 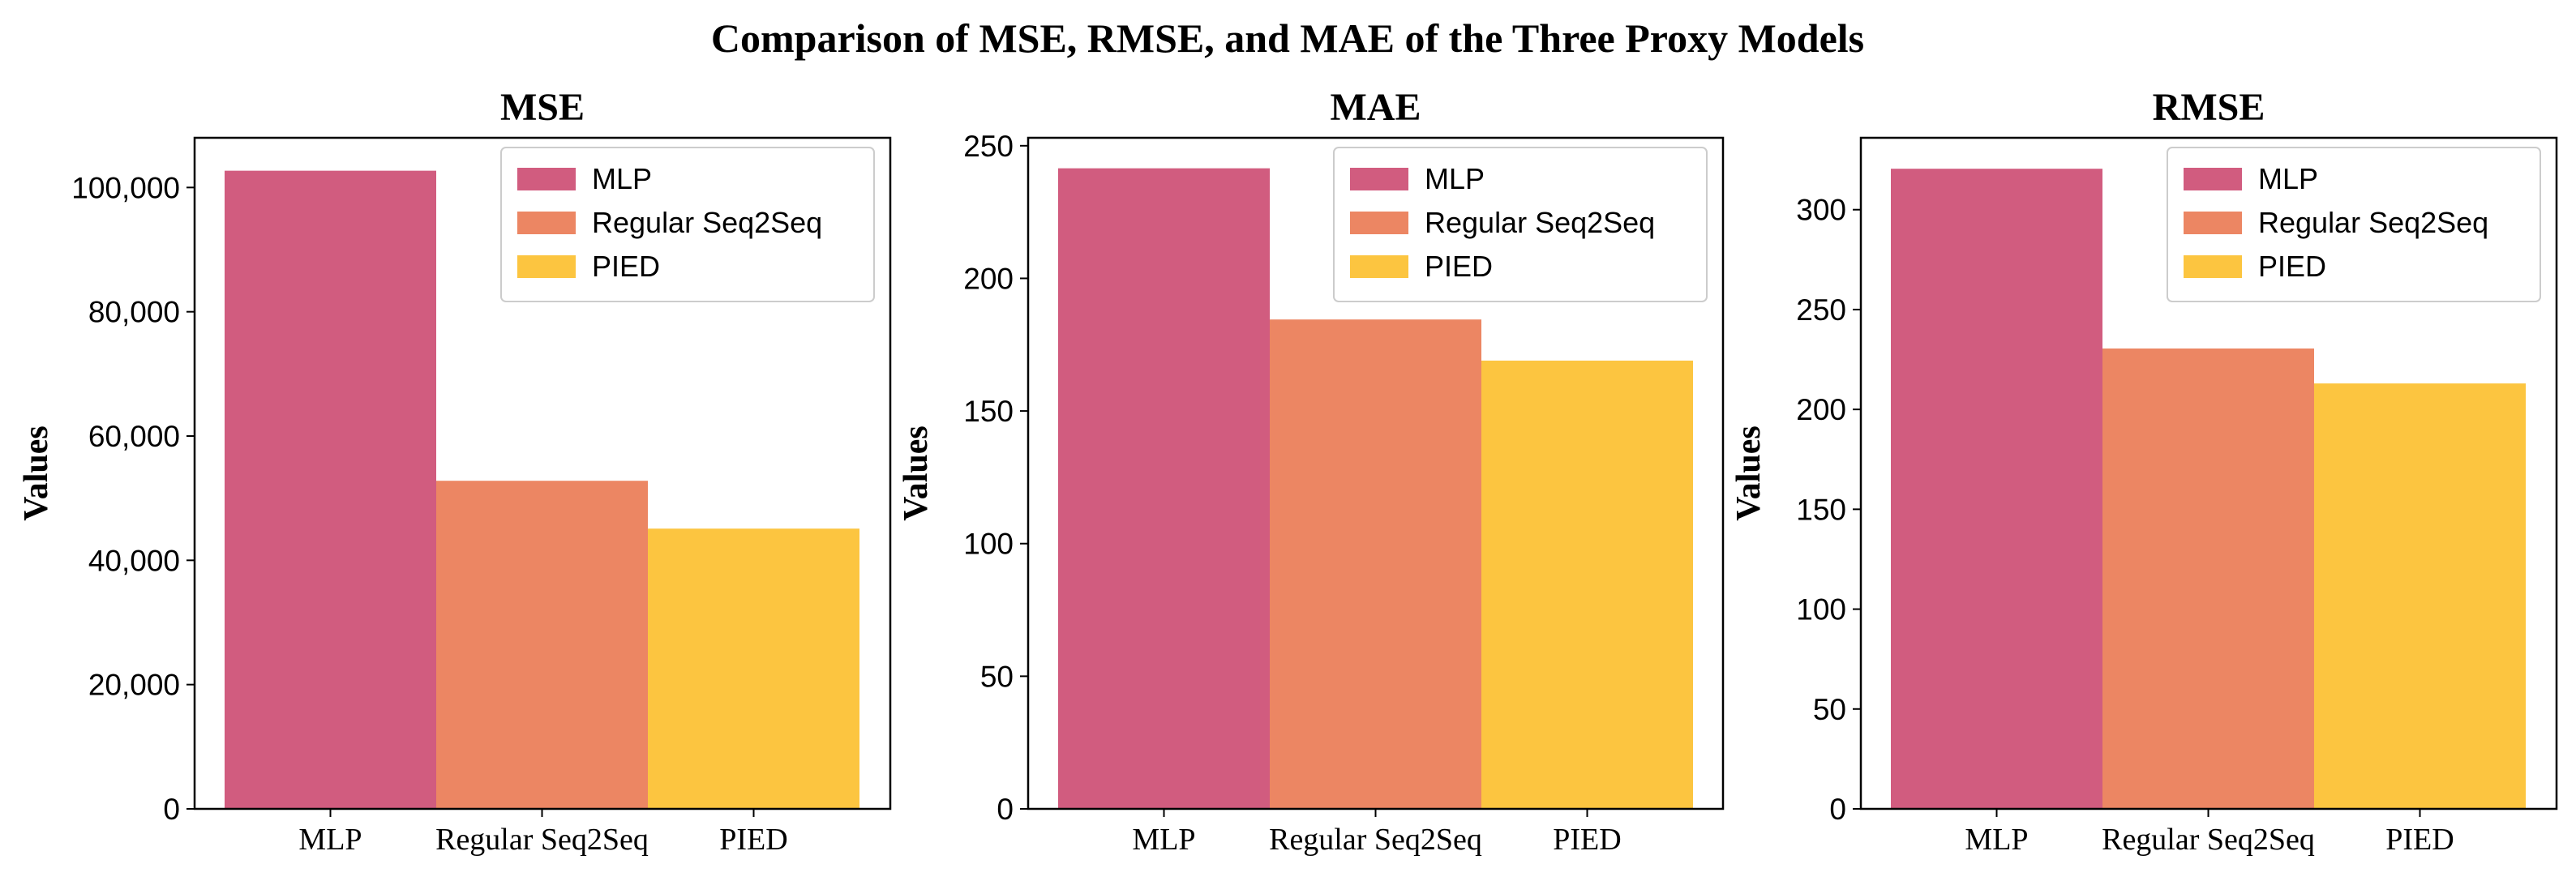 What do you see at coordinates (2420, 596) in the screenshot?
I see `bar-rmse-pied` at bounding box center [2420, 596].